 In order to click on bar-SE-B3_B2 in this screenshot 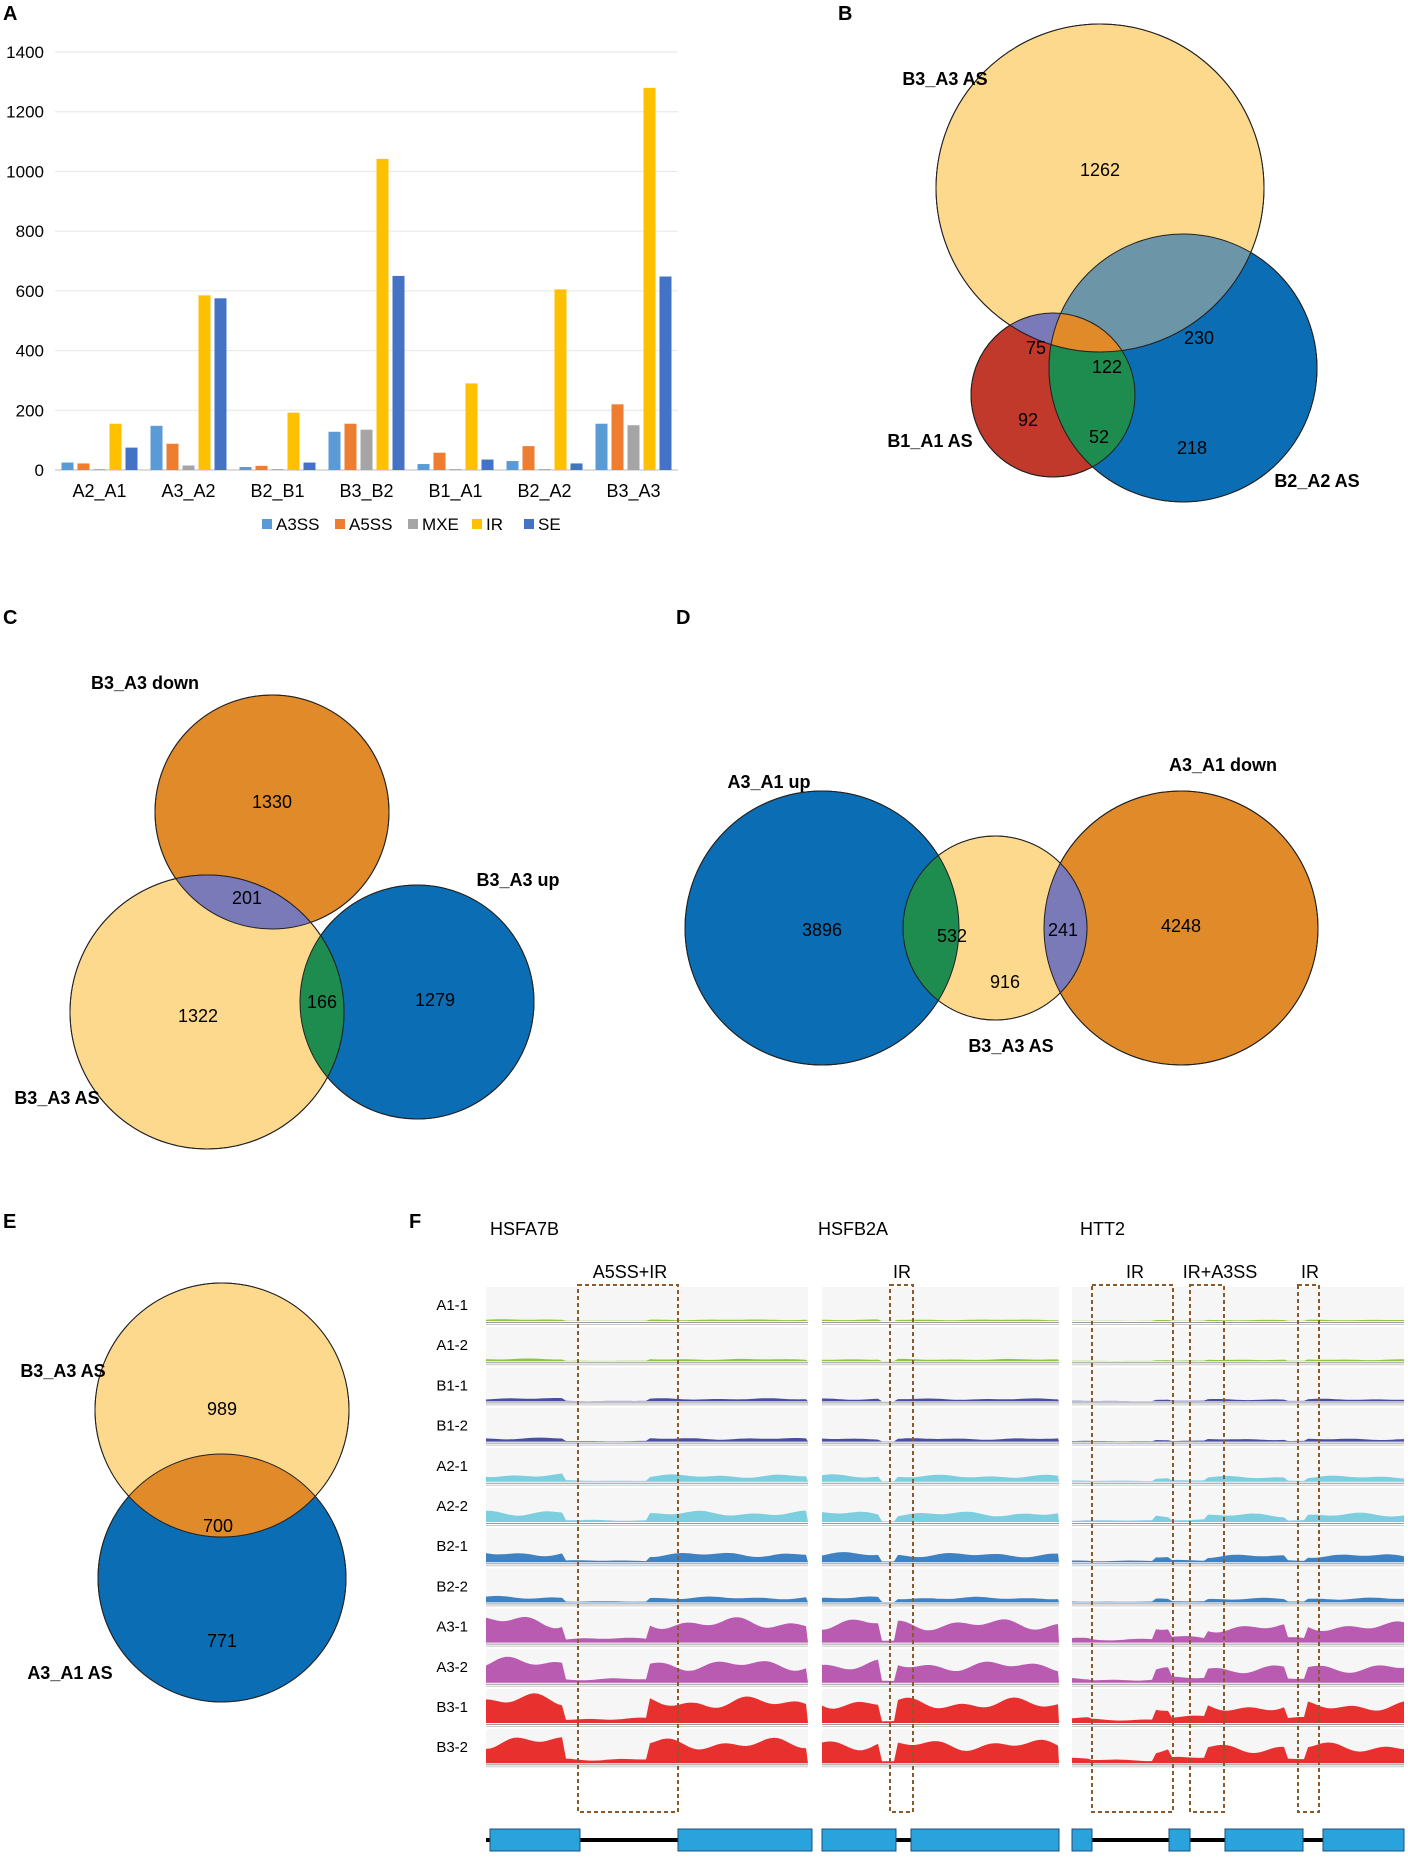, I will do `click(398, 372)`.